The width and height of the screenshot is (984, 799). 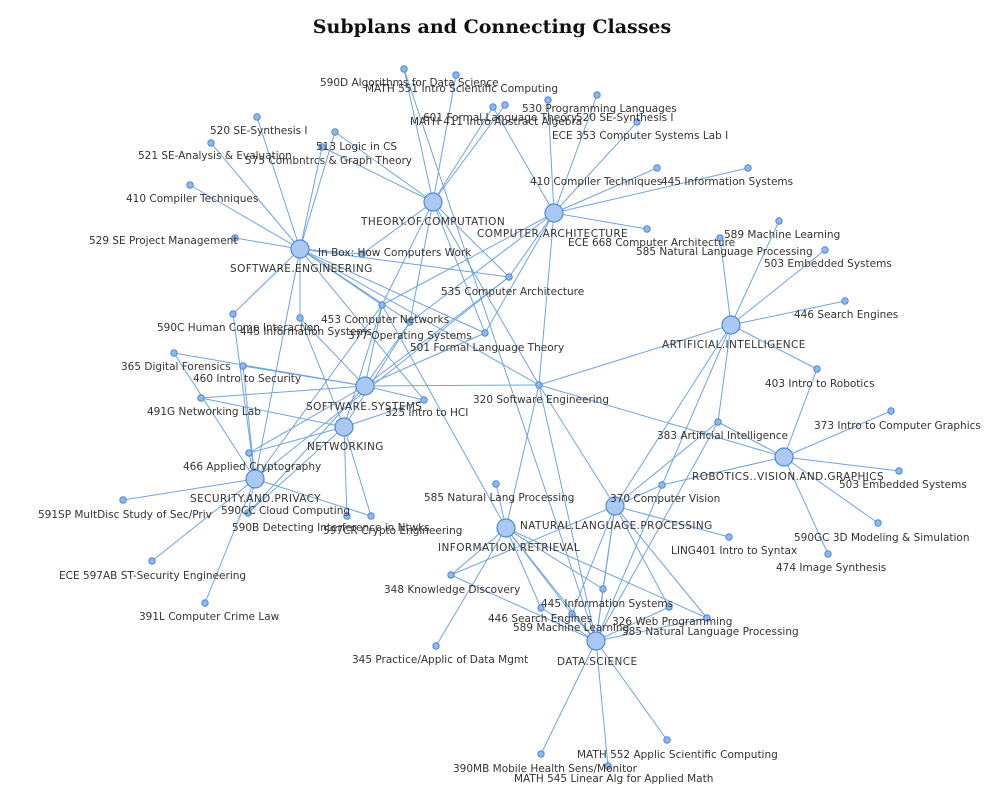 What do you see at coordinates (615, 506) in the screenshot?
I see `subplan-node-natural-language-processing` at bounding box center [615, 506].